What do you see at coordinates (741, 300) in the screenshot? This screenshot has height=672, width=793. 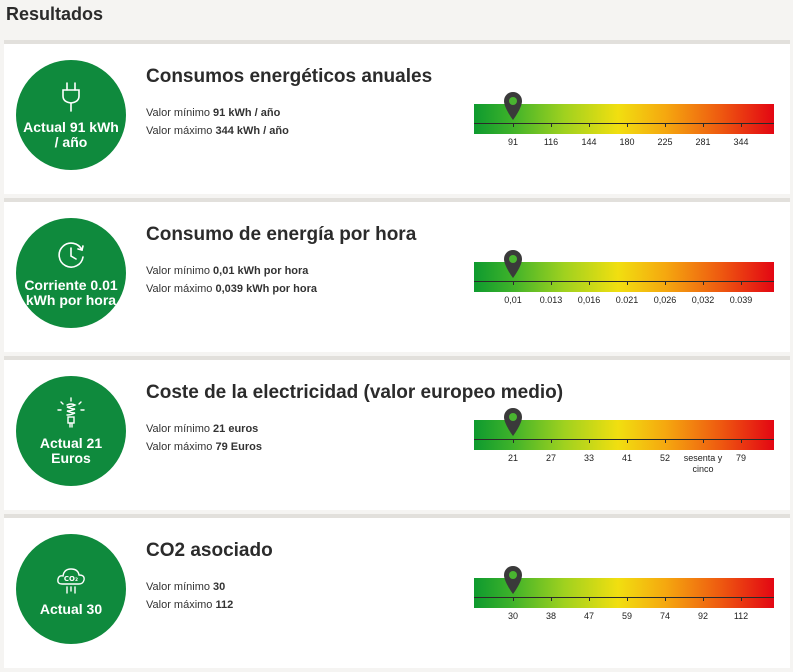 I see `gauge-tick-label: 0.039` at bounding box center [741, 300].